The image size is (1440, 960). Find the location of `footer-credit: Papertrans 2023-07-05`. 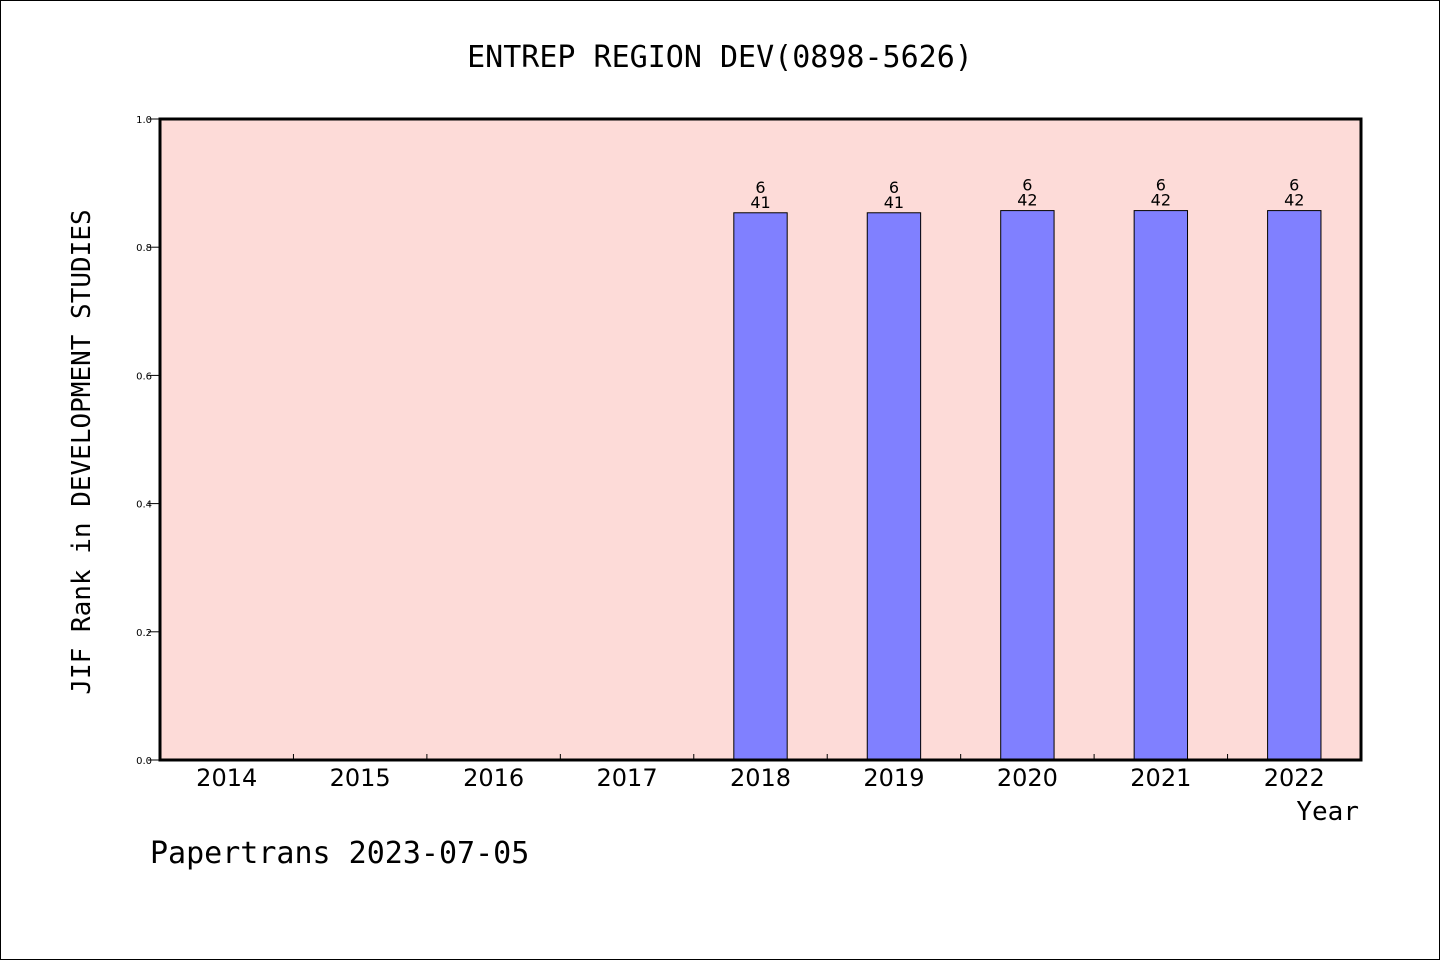

footer-credit: Papertrans 2023-07-05 is located at coordinates (339, 853).